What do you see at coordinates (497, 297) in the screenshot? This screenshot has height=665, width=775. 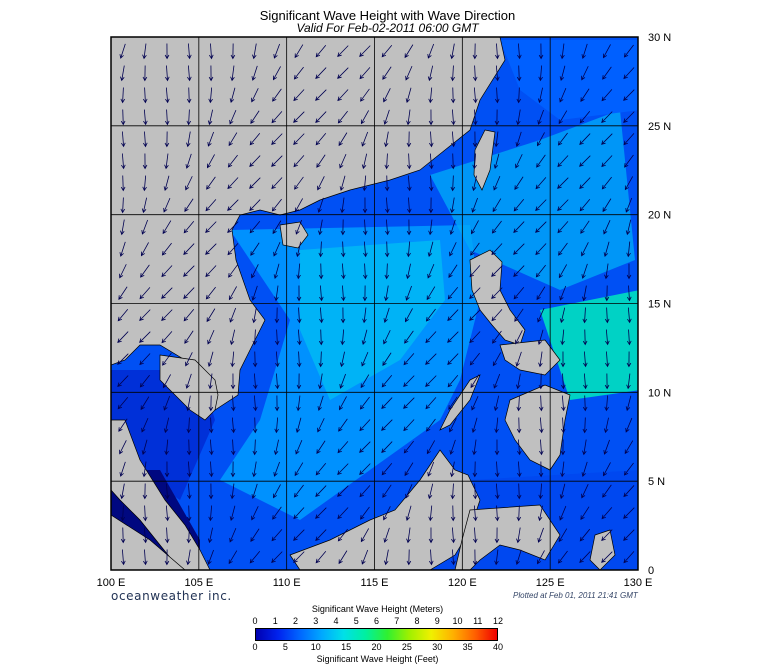 I see `land-luzon` at bounding box center [497, 297].